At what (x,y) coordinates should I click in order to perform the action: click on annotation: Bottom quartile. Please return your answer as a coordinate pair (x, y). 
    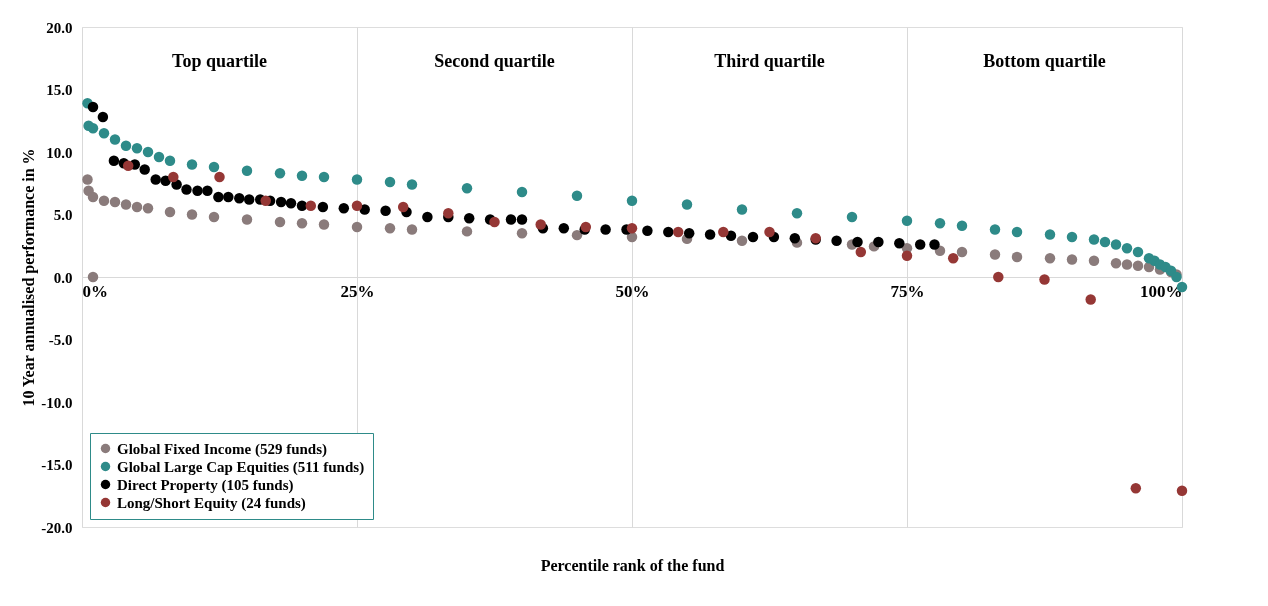
    Looking at the image, I should click on (1044, 61).